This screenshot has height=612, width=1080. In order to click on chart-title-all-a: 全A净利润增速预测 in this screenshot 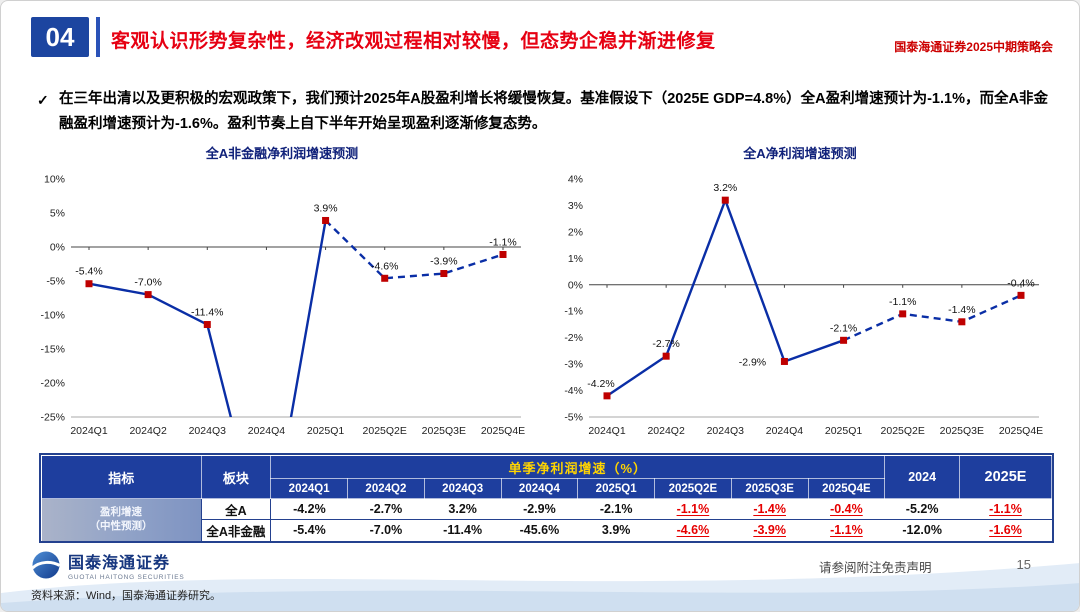, I will do `click(800, 153)`.